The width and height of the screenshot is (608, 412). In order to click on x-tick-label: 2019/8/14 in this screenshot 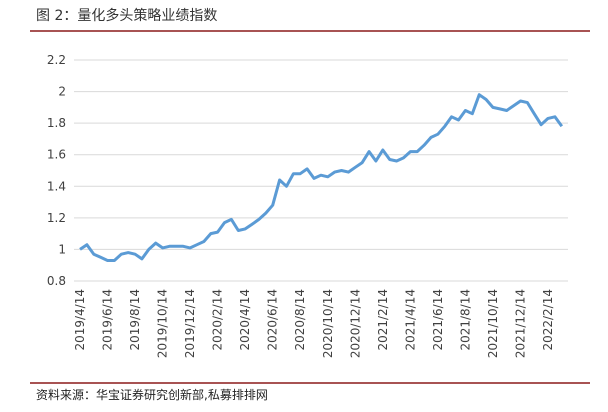, I will do `click(135, 320)`.